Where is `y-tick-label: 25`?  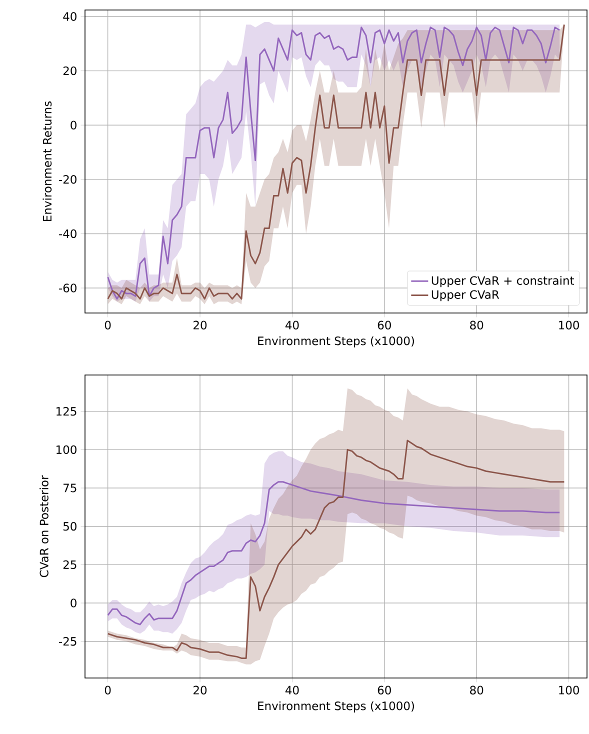
y-tick-label: 25 is located at coordinates (69, 565).